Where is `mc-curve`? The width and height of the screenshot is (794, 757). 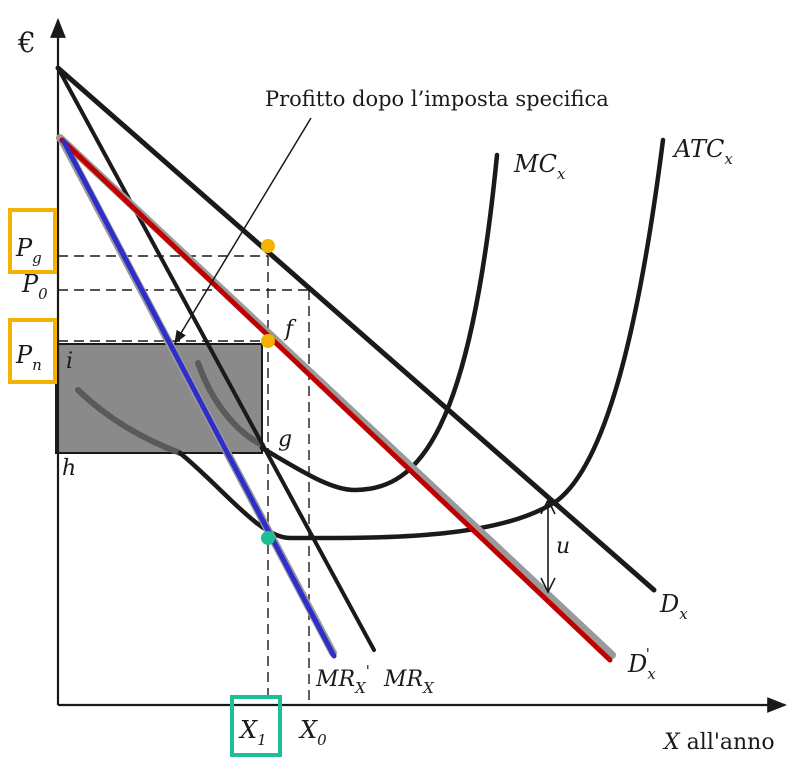 mc-curve is located at coordinates (379, 322).